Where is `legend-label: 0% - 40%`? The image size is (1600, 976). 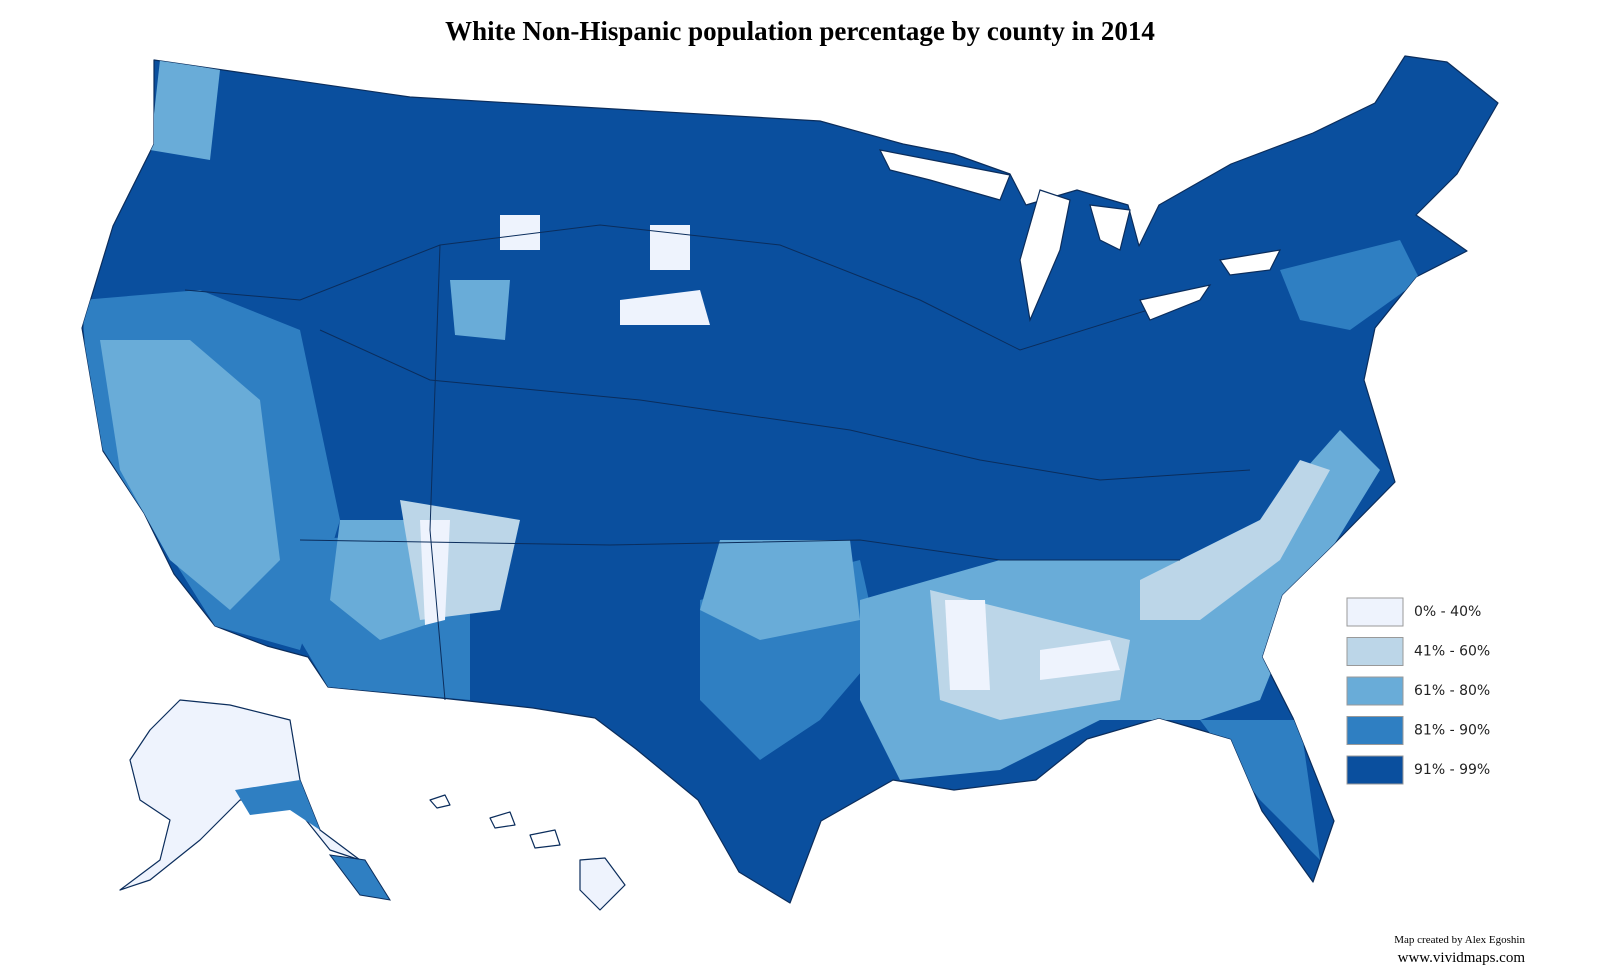
legend-label: 0% - 40% is located at coordinates (1447, 612).